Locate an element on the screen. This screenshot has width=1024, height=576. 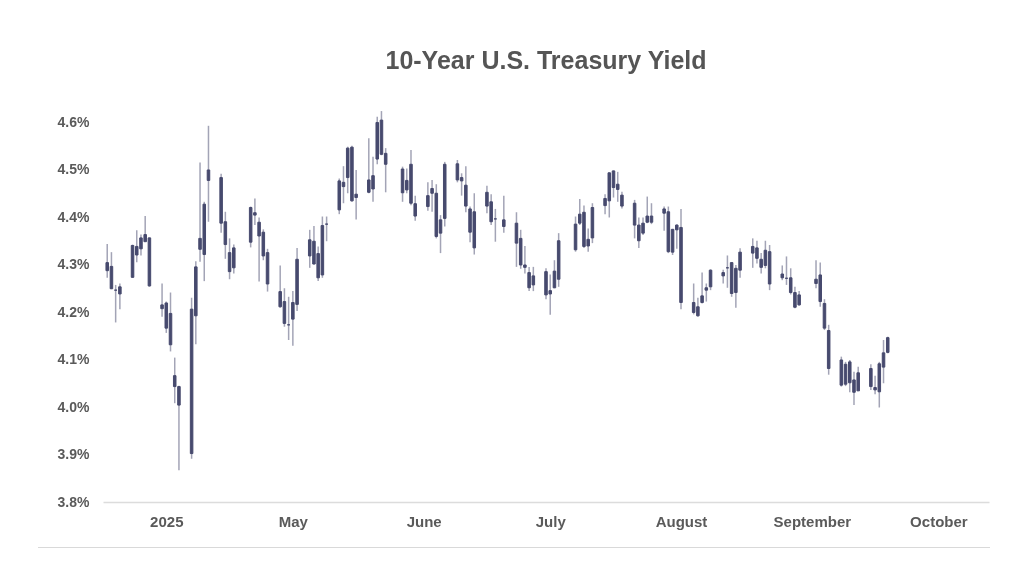
y-tick-label: 3.9% is located at coordinates (74, 454).